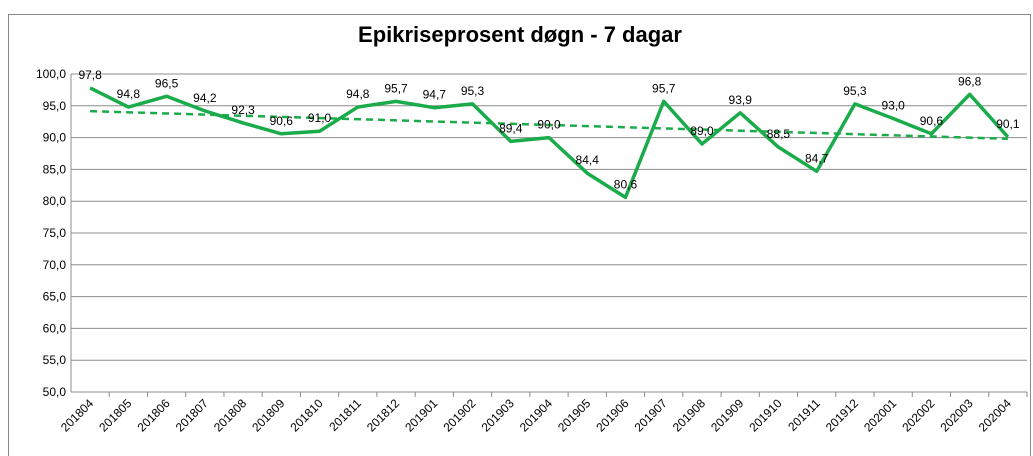  Describe the element at coordinates (817, 158) in the screenshot. I see `data-label: 84,7` at that location.